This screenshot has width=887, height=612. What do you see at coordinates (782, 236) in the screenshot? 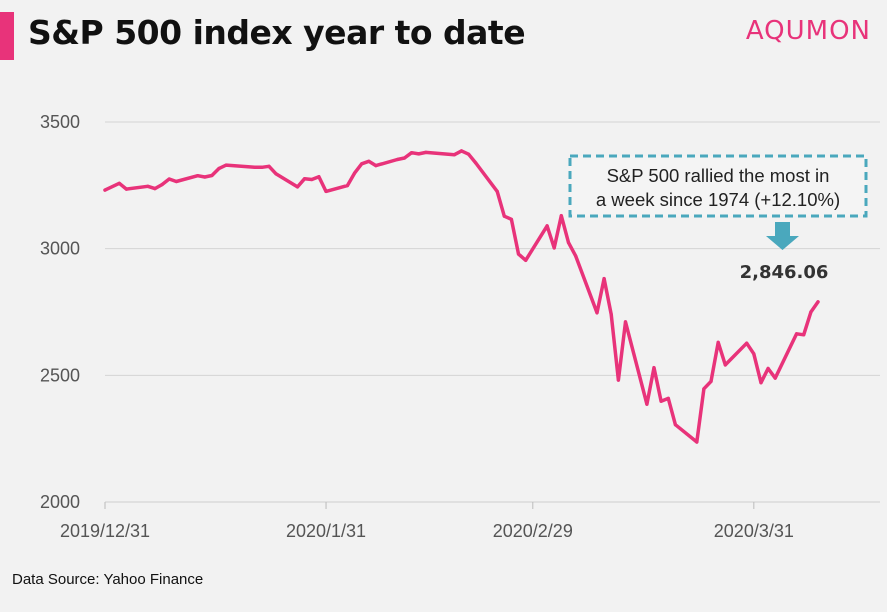
I see `callout-arrow-icon` at bounding box center [782, 236].